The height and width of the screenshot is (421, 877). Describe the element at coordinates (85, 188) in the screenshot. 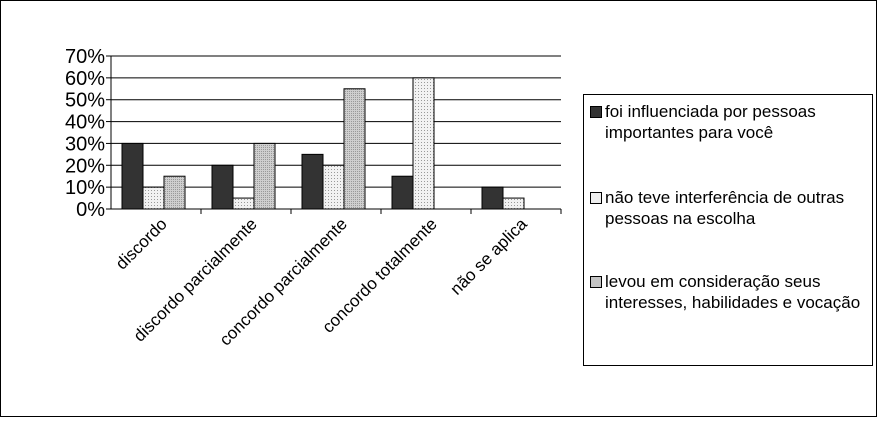

I see `y-tick-label-1: 10%` at that location.